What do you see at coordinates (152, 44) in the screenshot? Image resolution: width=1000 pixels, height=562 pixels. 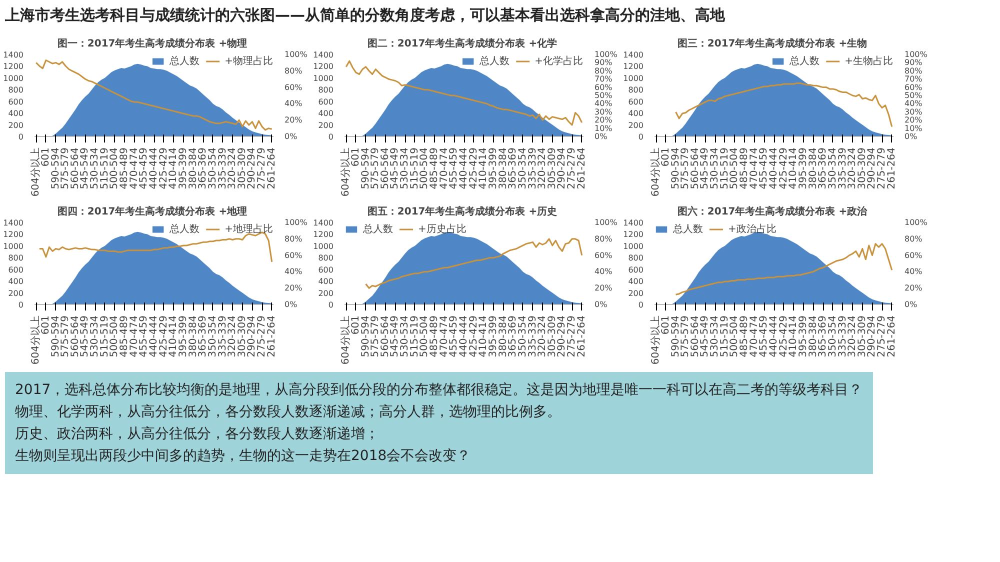 I see `chart-title: 图一：2017年考生高考成绩分布表 +物理` at bounding box center [152, 44].